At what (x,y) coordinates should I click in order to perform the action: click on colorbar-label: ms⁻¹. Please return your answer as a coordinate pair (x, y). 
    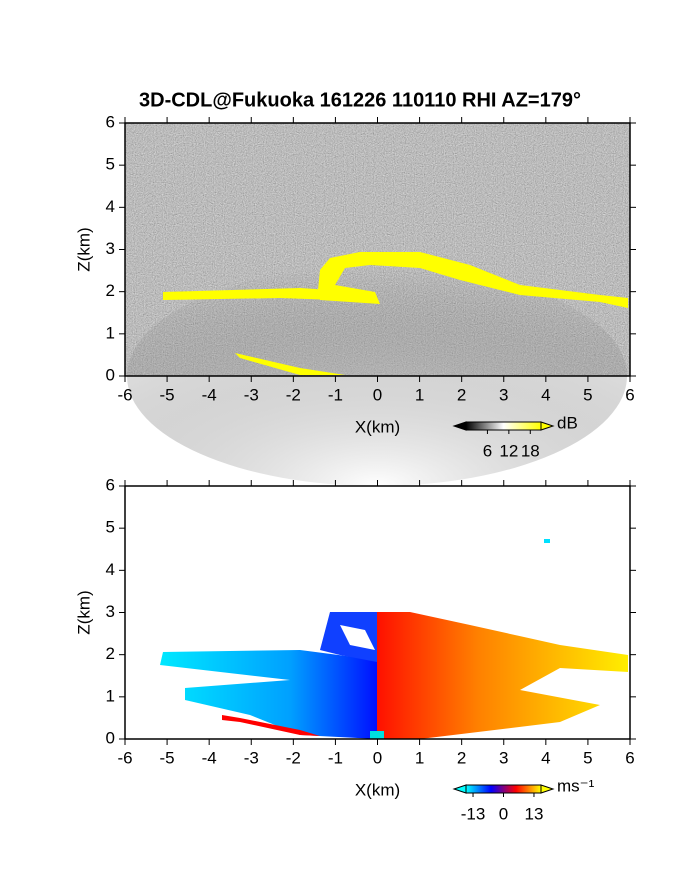
    Looking at the image, I should click on (576, 785).